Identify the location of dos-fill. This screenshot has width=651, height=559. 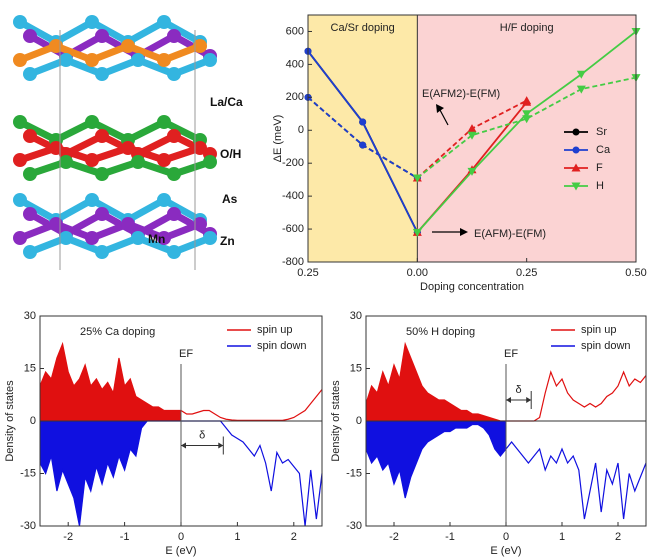
(110, 382).